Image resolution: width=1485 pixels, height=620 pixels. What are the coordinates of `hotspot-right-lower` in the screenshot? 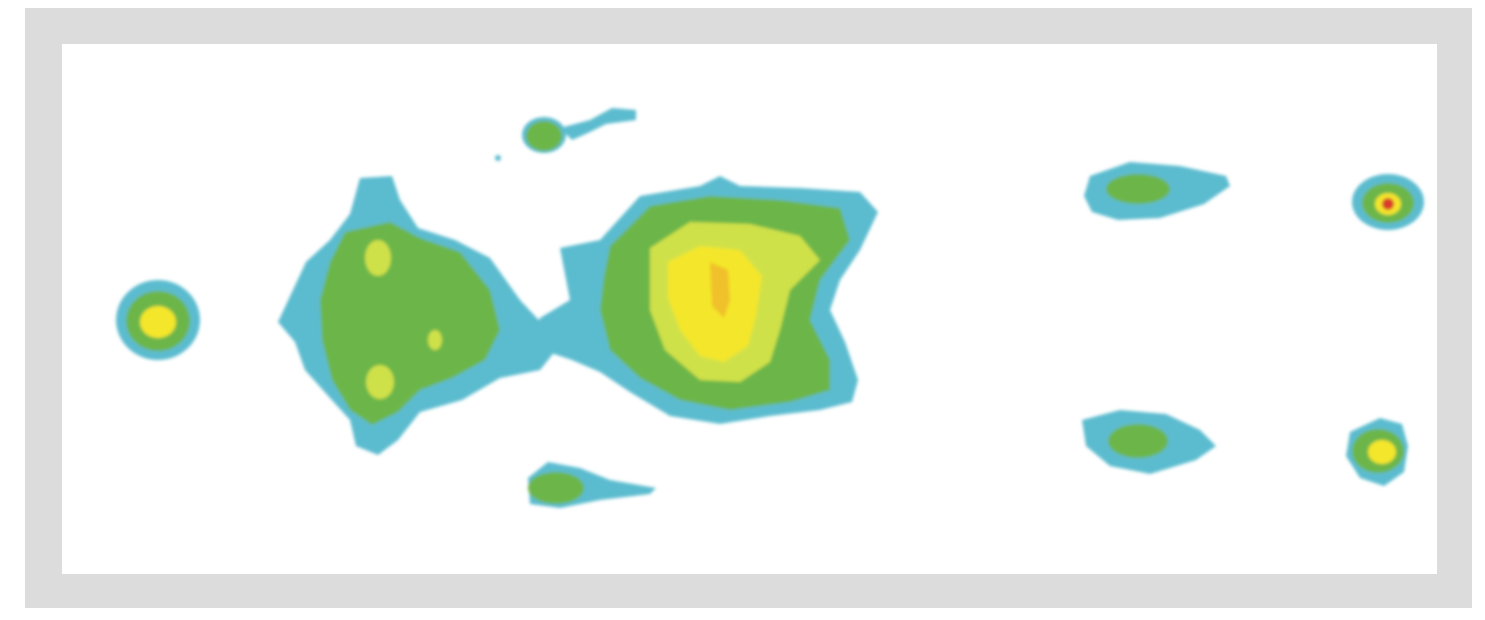 It's located at (1149, 442).